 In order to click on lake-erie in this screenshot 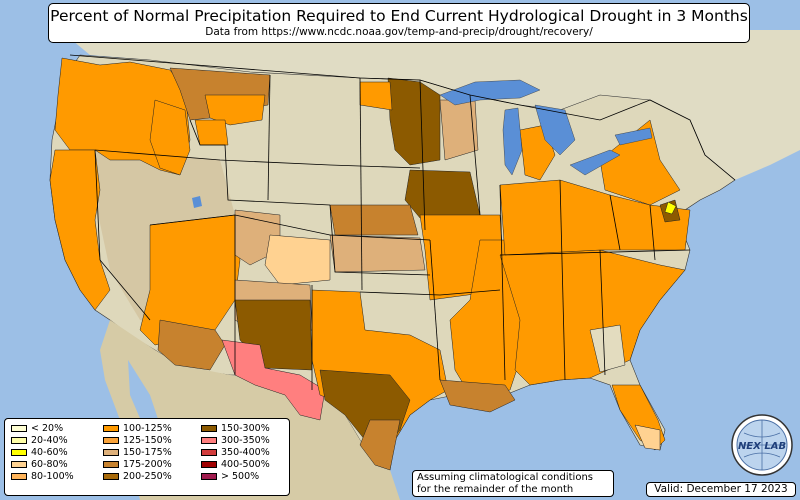, I will do `click(595, 162)`.